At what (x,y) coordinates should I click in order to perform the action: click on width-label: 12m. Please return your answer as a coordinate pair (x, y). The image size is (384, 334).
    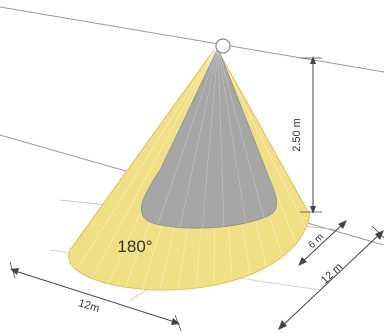
    Looking at the image, I should click on (89, 306).